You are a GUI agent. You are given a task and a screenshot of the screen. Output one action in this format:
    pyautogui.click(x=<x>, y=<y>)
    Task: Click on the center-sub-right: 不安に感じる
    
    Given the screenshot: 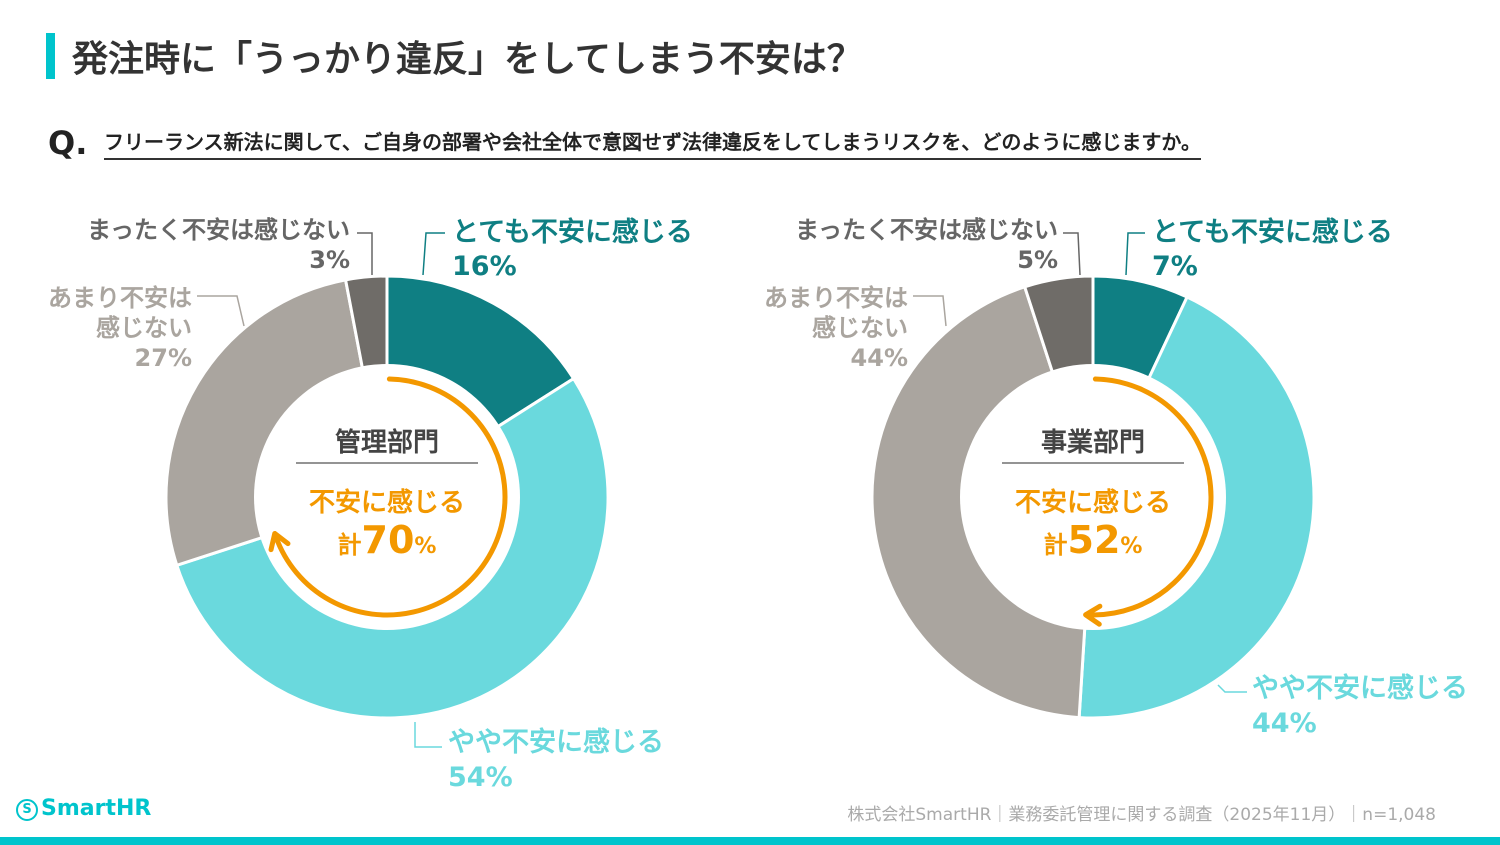 What is the action you would take?
    pyautogui.click(x=1092, y=503)
    